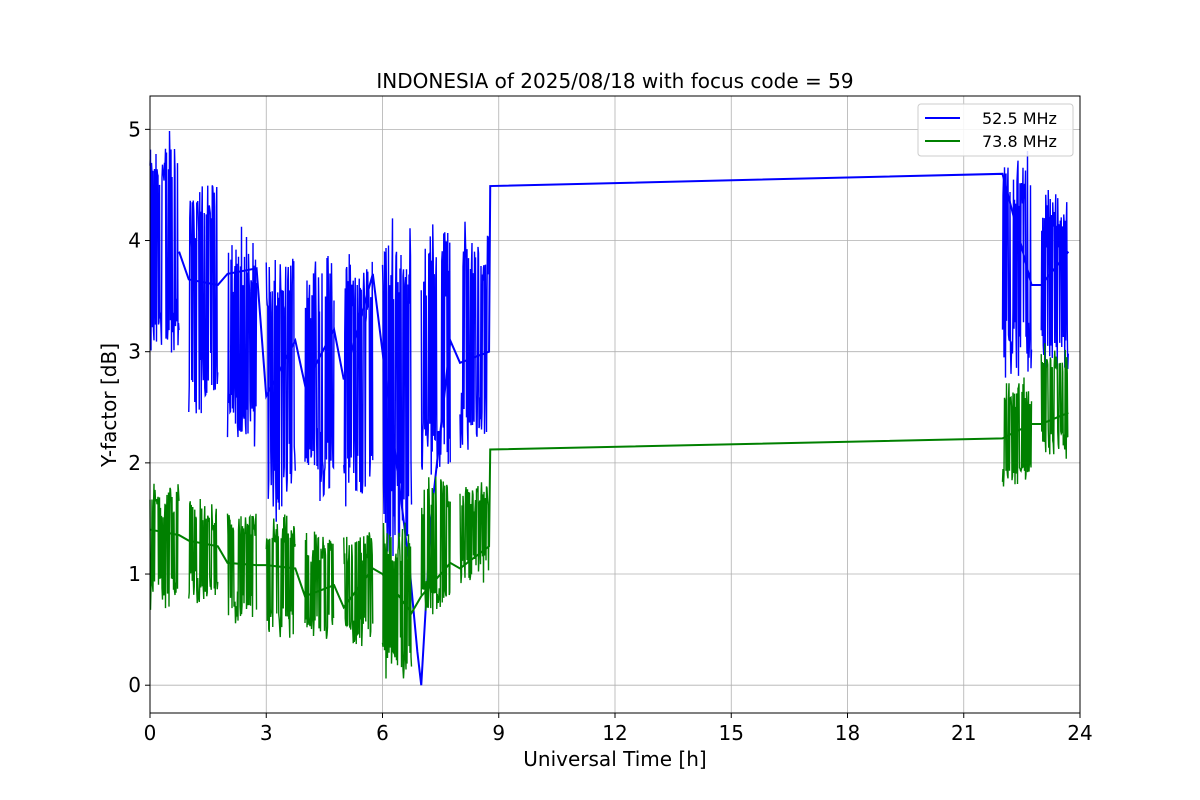 The height and width of the screenshot is (800, 1200). I want to click on y-tick-label: 4, so click(134, 241).